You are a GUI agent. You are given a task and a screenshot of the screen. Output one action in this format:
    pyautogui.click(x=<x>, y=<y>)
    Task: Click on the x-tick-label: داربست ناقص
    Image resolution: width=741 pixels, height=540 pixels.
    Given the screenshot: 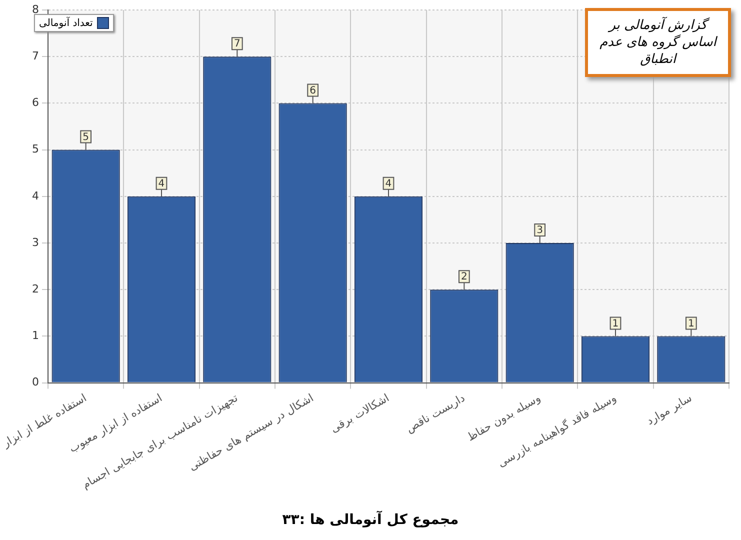 What is the action you would take?
    pyautogui.click(x=436, y=413)
    